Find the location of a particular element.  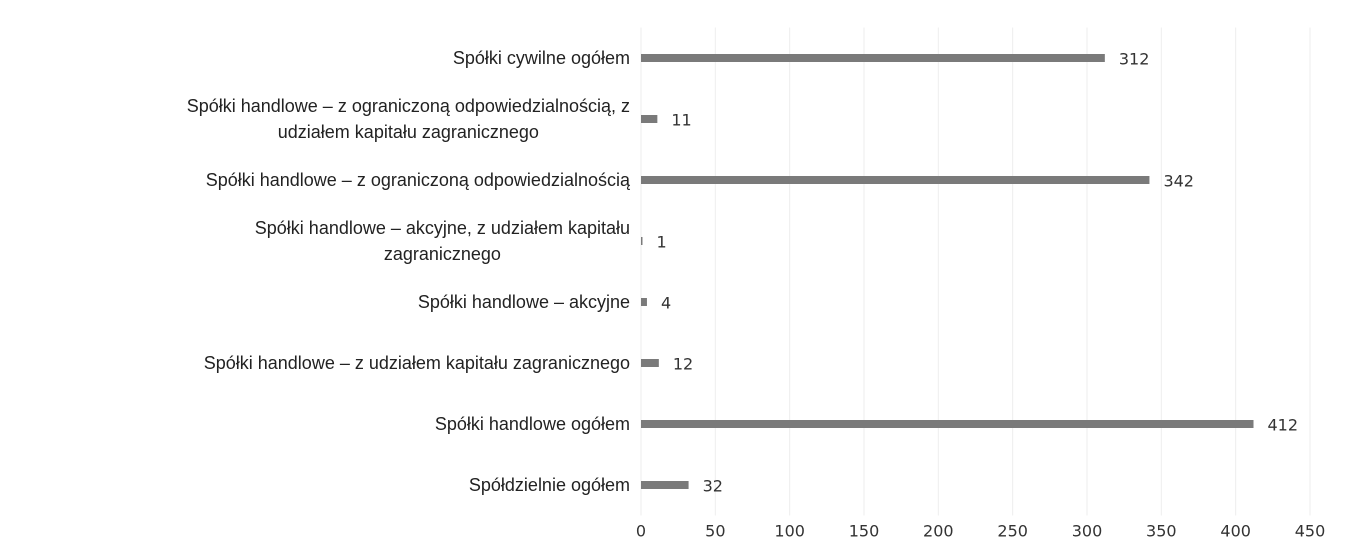

x-tick-label: 350 is located at coordinates (1161, 531).